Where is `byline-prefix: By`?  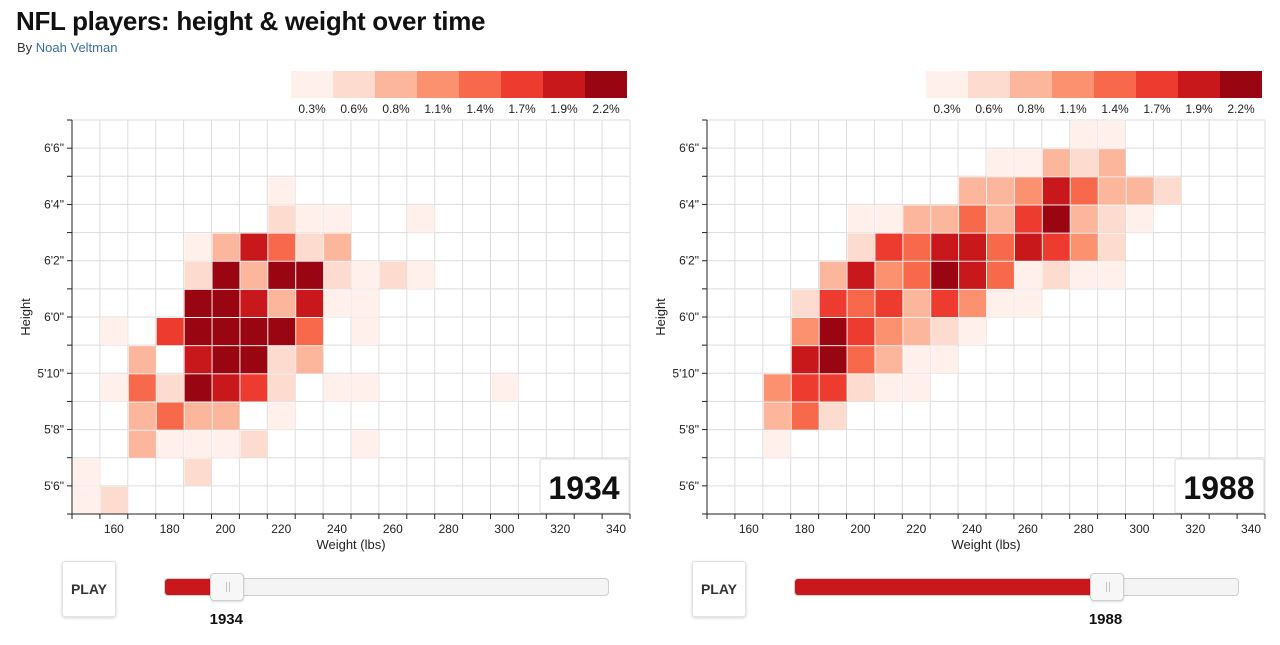 byline-prefix: By is located at coordinates (26, 47).